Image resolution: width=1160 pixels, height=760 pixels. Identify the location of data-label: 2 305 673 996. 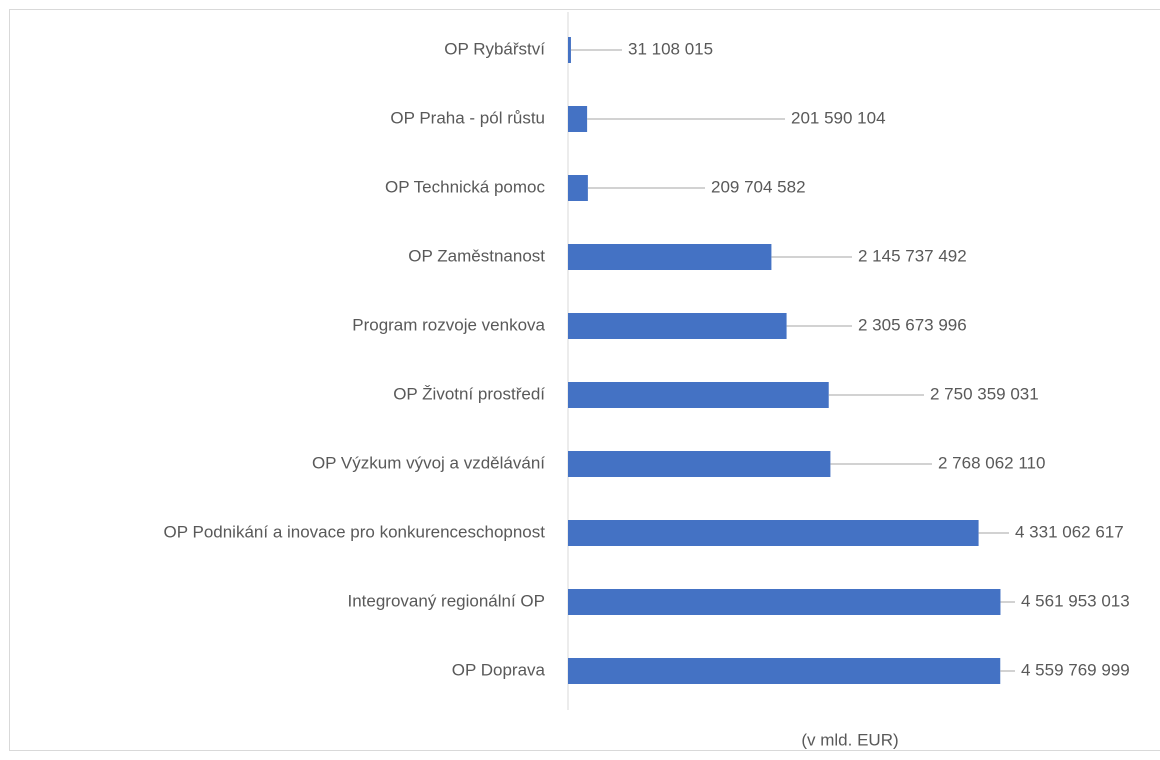
(912, 324).